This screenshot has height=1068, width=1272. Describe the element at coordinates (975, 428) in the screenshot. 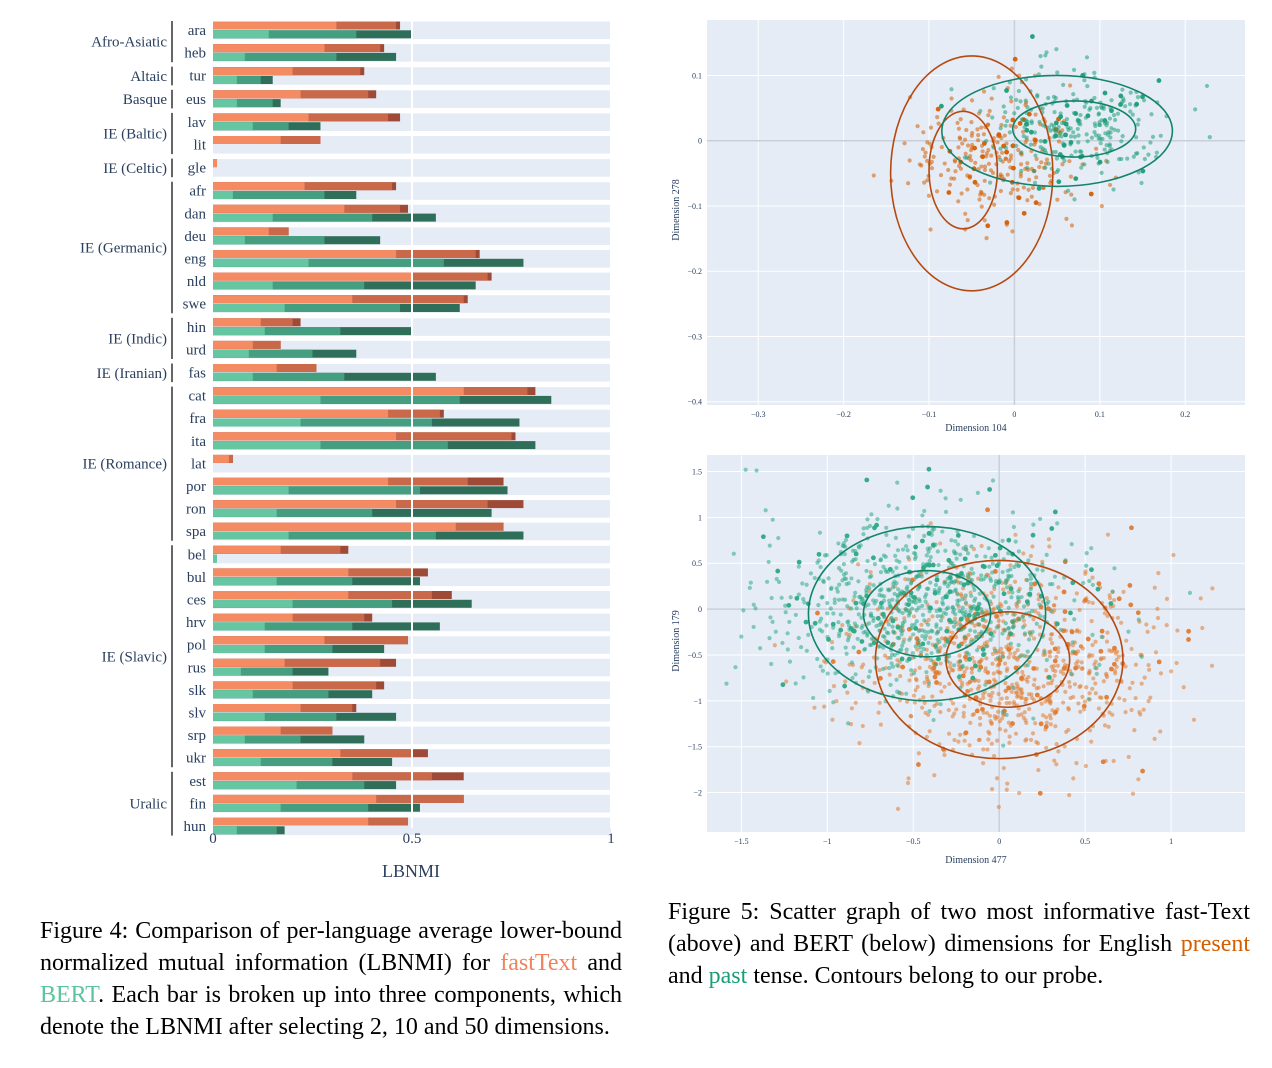

I see `fasttext-x-axis-title: Dimension 104` at that location.